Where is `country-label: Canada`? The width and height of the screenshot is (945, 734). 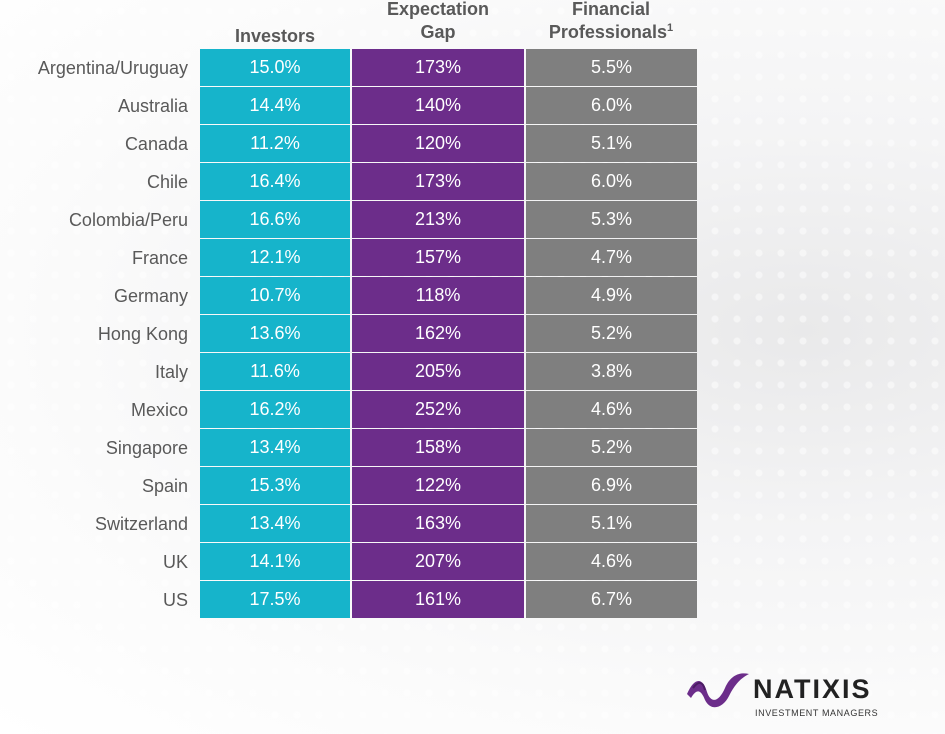
country-label: Canada is located at coordinates (156, 144).